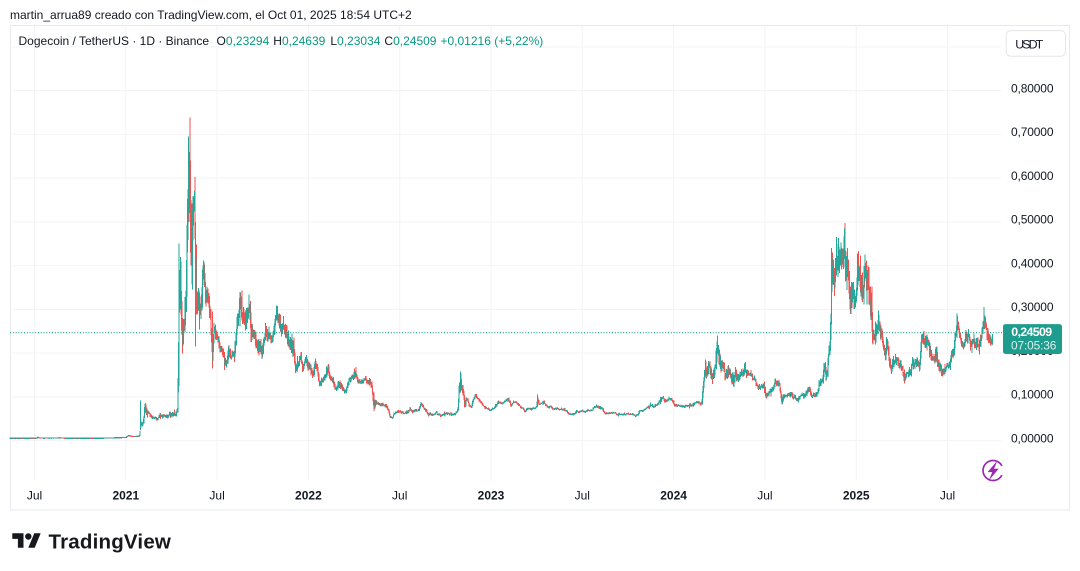 The height and width of the screenshot is (571, 1080). What do you see at coordinates (1034, 346) in the screenshot?
I see `svg-text: 07:05:36` at bounding box center [1034, 346].